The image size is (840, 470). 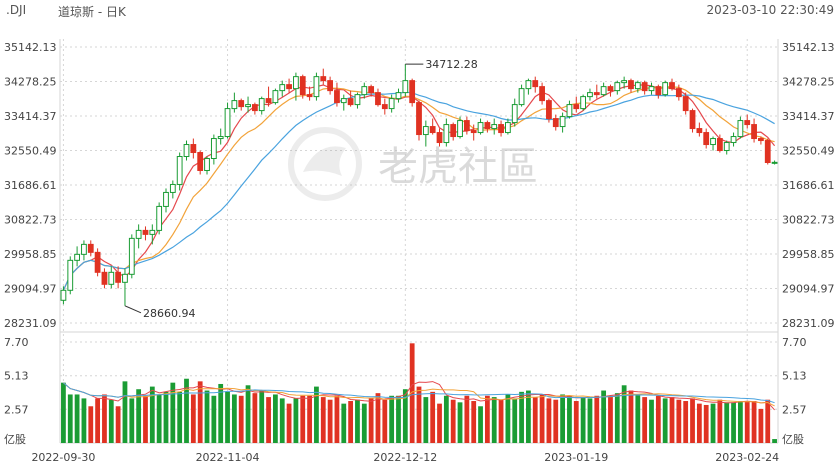 What do you see at coordinates (808, 185) in the screenshot?
I see `price-tick-label-right: 31686.61` at bounding box center [808, 185].